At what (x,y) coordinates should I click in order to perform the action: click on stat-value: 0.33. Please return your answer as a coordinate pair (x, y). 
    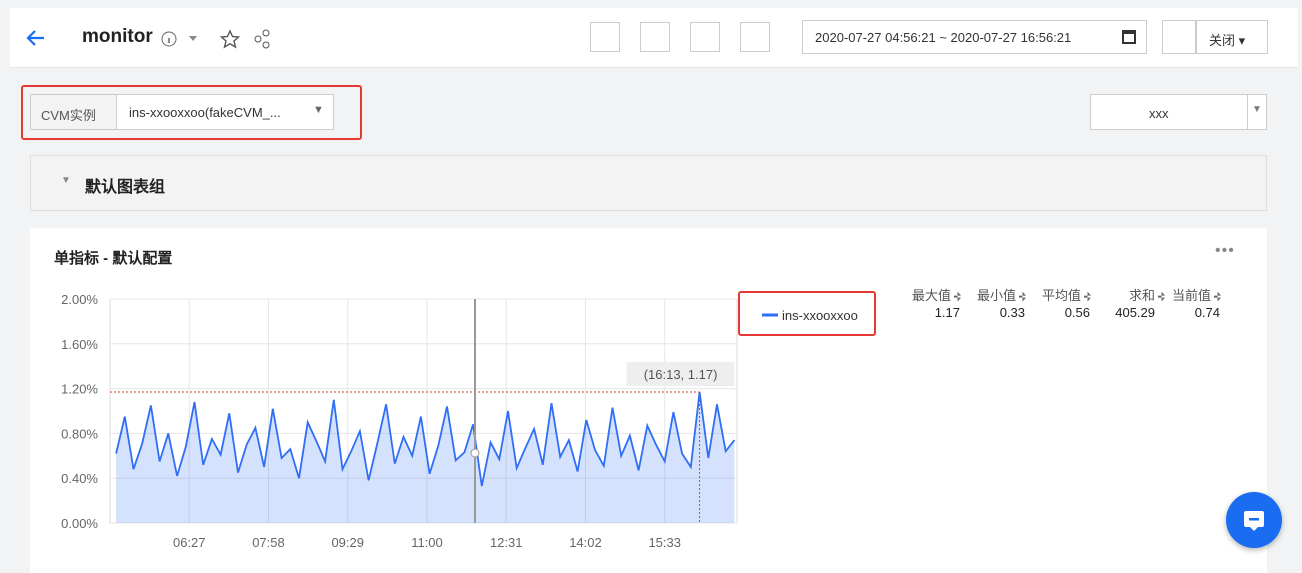
    Looking at the image, I should click on (1012, 312).